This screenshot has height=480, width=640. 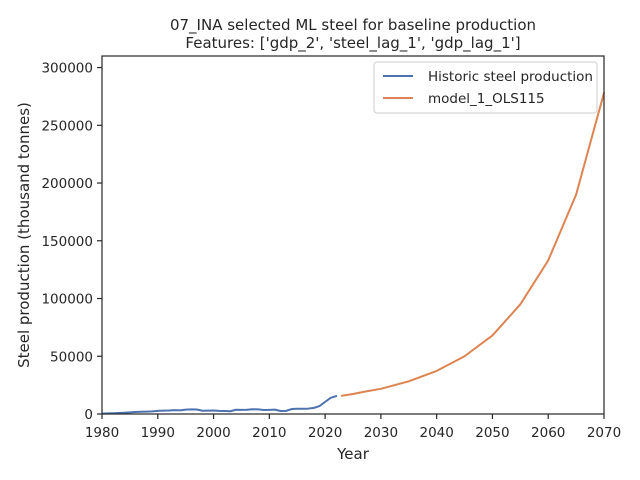 What do you see at coordinates (158, 433) in the screenshot?
I see `x-tick-label: 1990` at bounding box center [158, 433].